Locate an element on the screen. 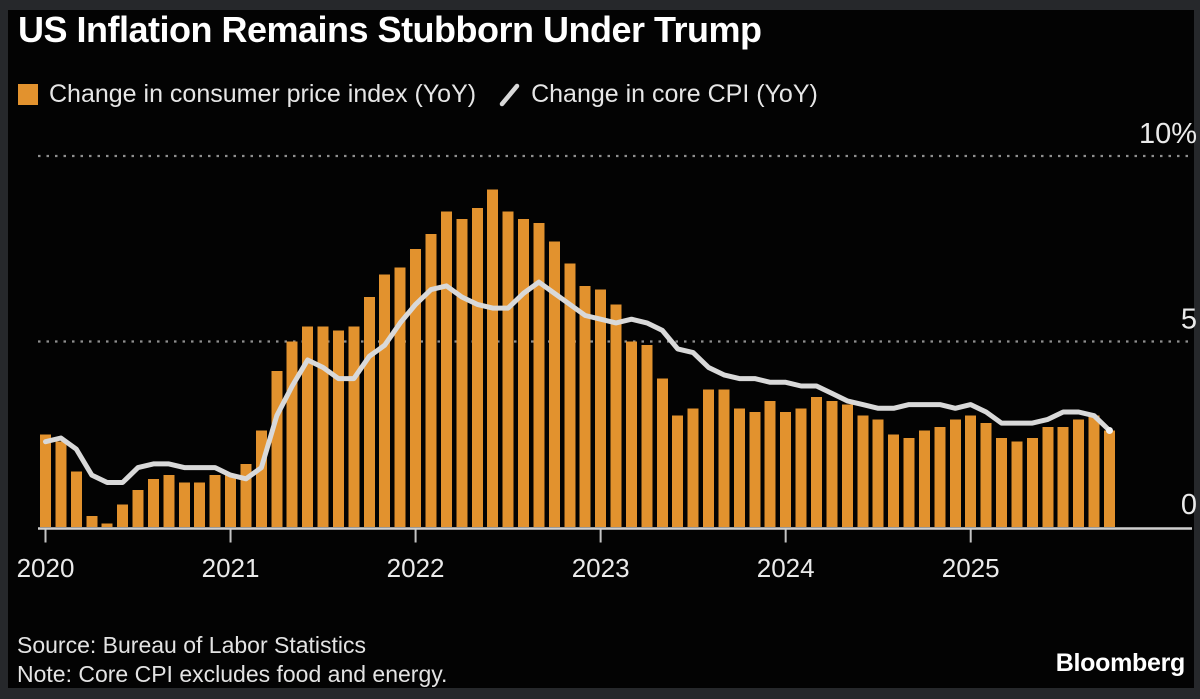 The image size is (1200, 699). bloomberg-logo: Bloomberg is located at coordinates (1120, 663).